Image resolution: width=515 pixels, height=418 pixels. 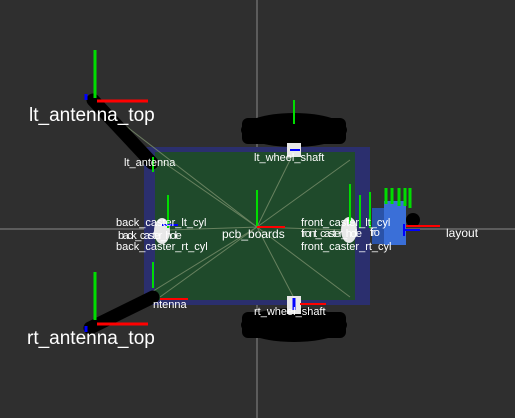 What do you see at coordinates (349, 230) in the screenshot?
I see `front-caster` at bounding box center [349, 230].